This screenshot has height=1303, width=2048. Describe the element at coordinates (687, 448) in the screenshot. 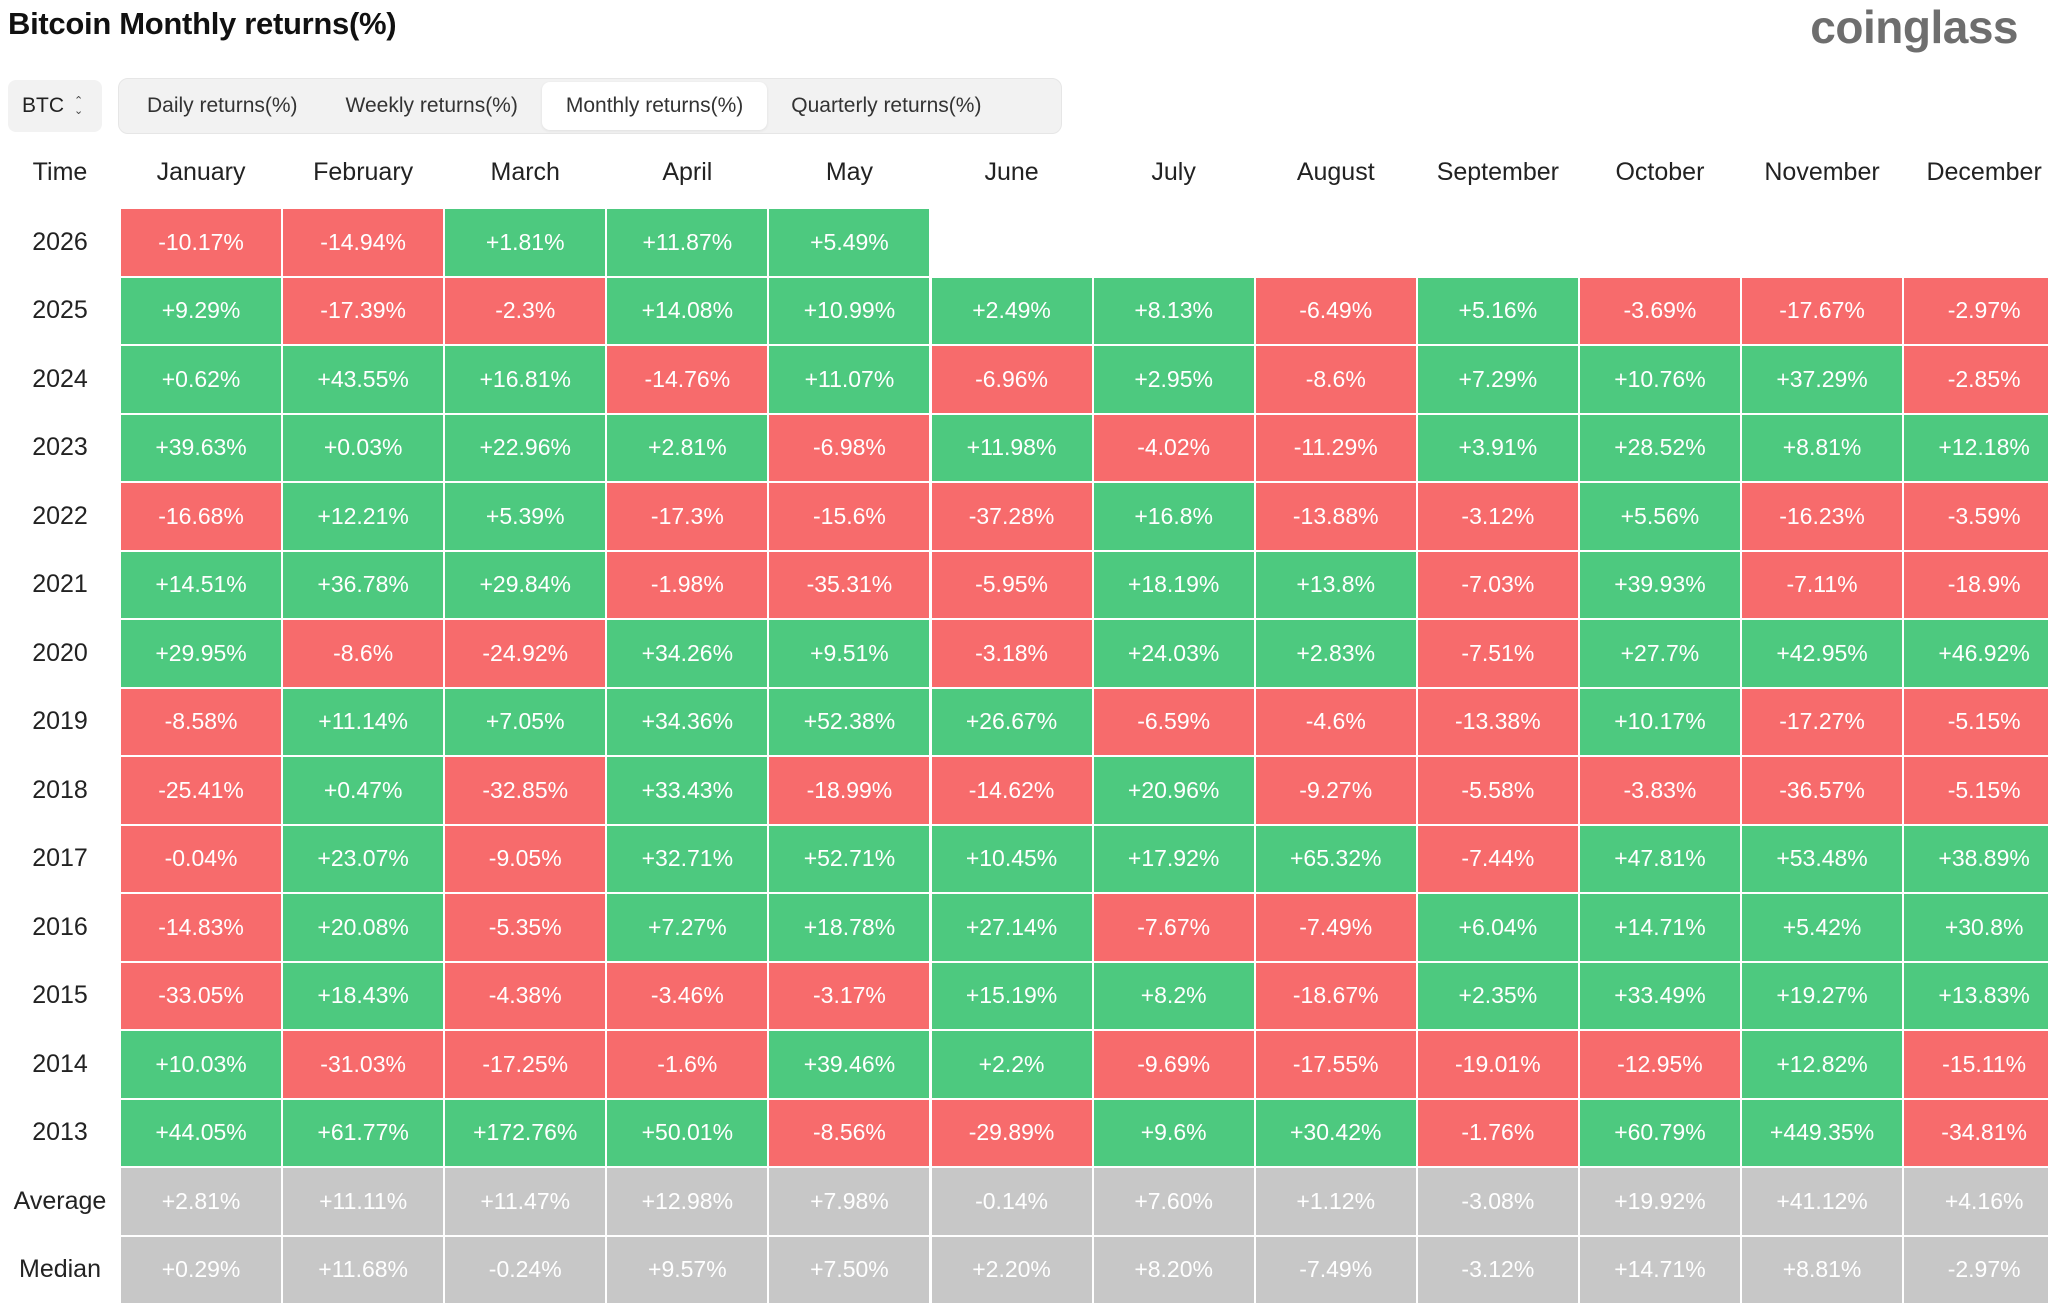

I see `return-cell: +2.81%` at that location.